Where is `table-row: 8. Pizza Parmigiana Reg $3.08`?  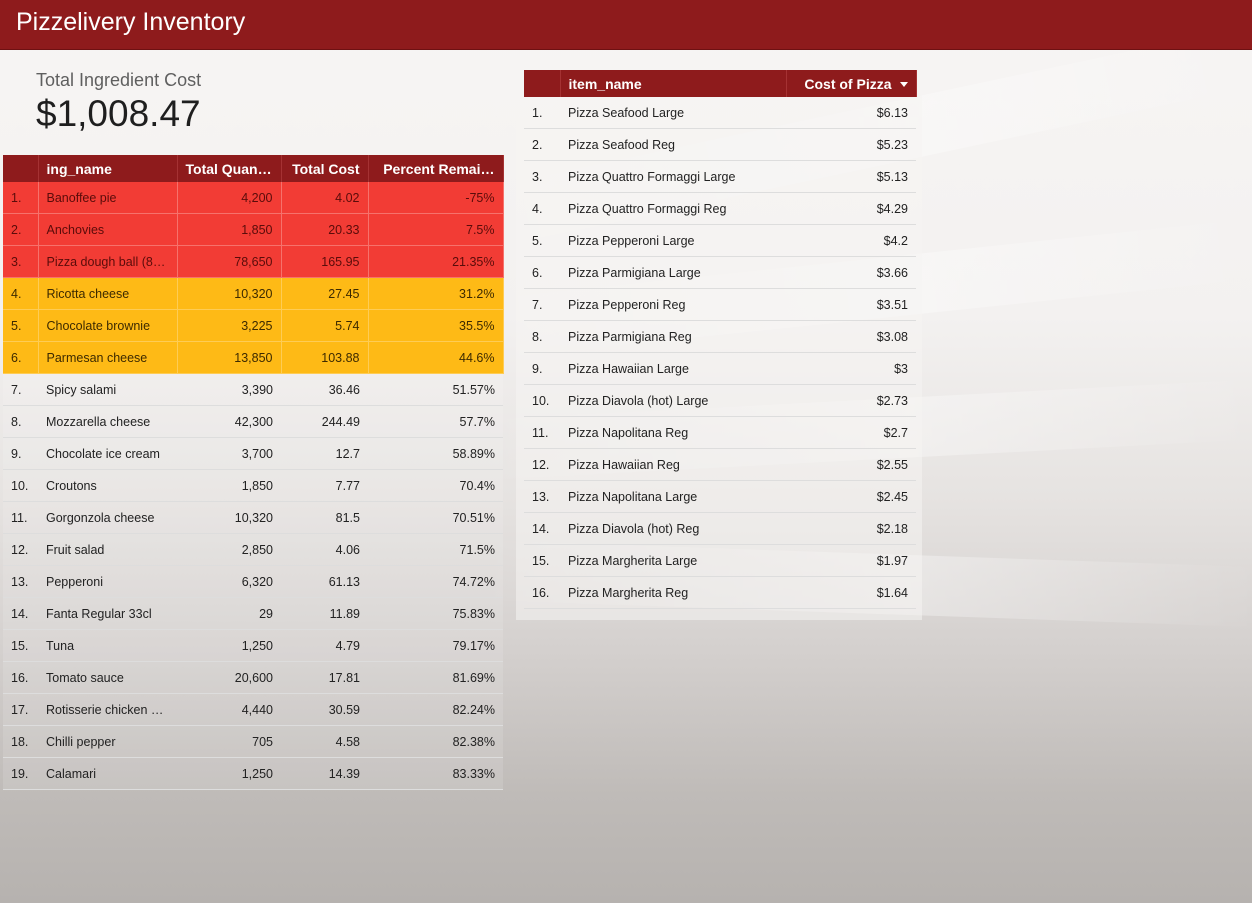 table-row: 8. Pizza Parmigiana Reg $3.08 is located at coordinates (720, 336).